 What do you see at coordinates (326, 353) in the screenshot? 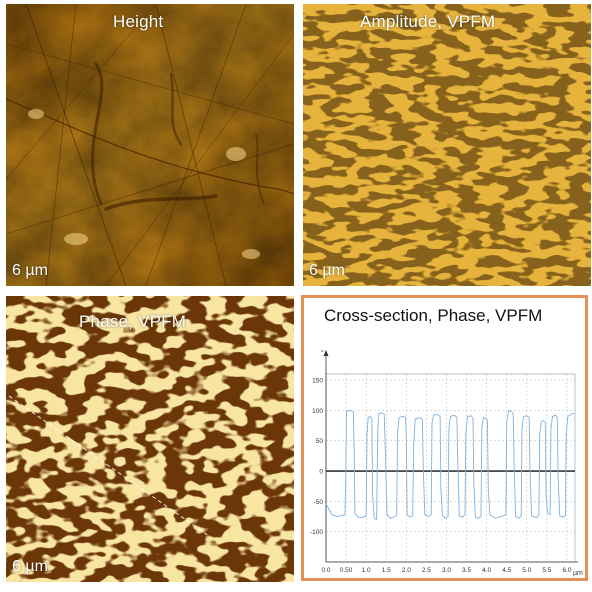
I see `y-axis-arrow` at bounding box center [326, 353].